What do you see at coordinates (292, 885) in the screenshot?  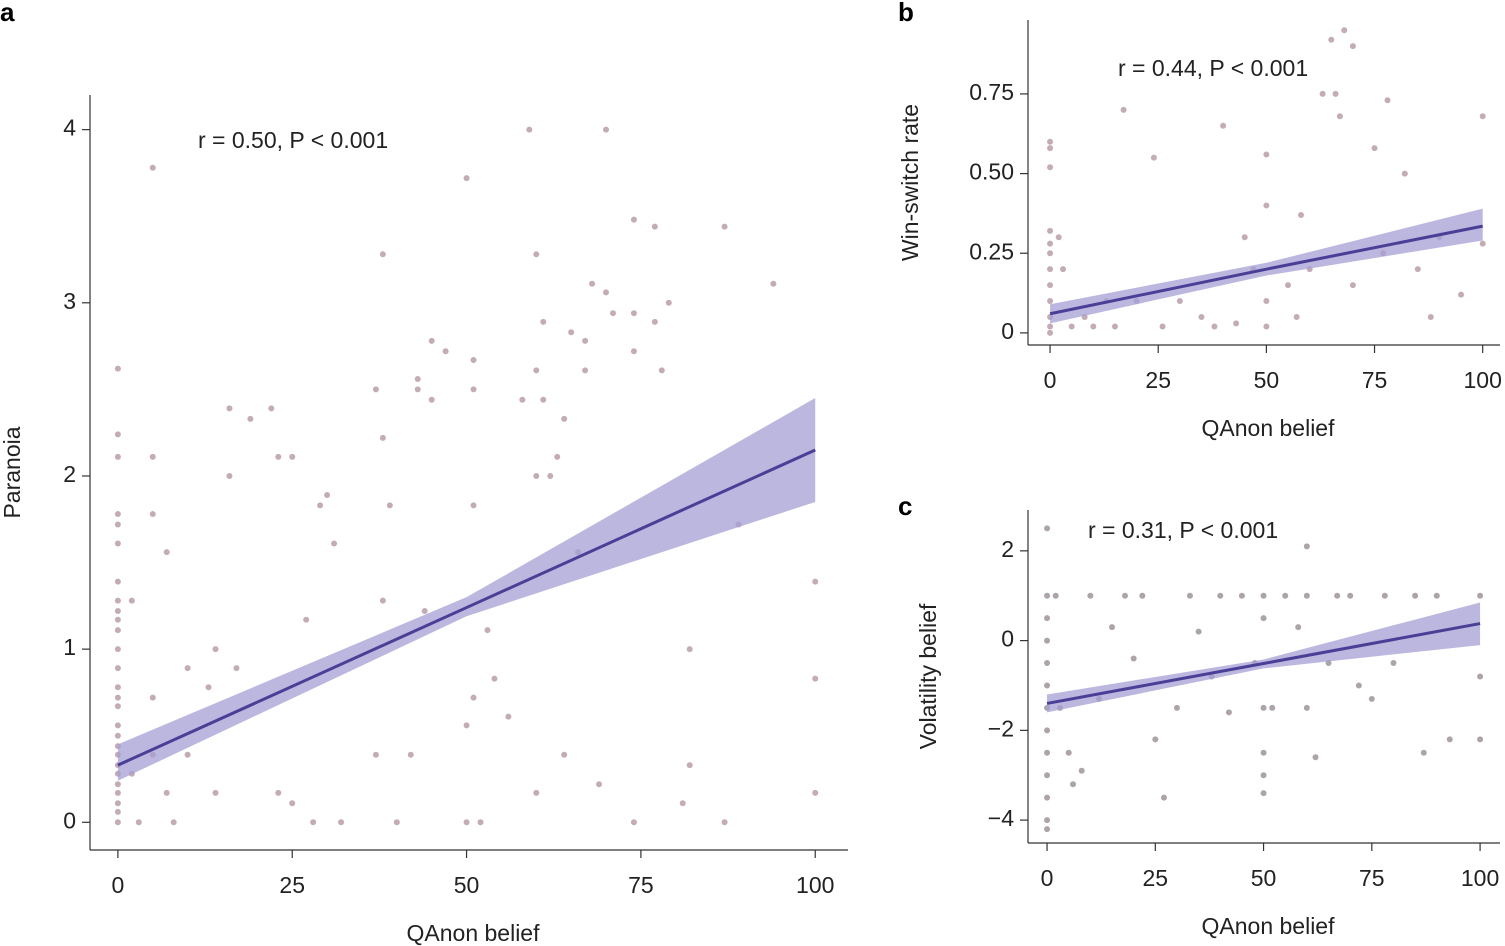 I see `x-tick-label: 25` at bounding box center [292, 885].